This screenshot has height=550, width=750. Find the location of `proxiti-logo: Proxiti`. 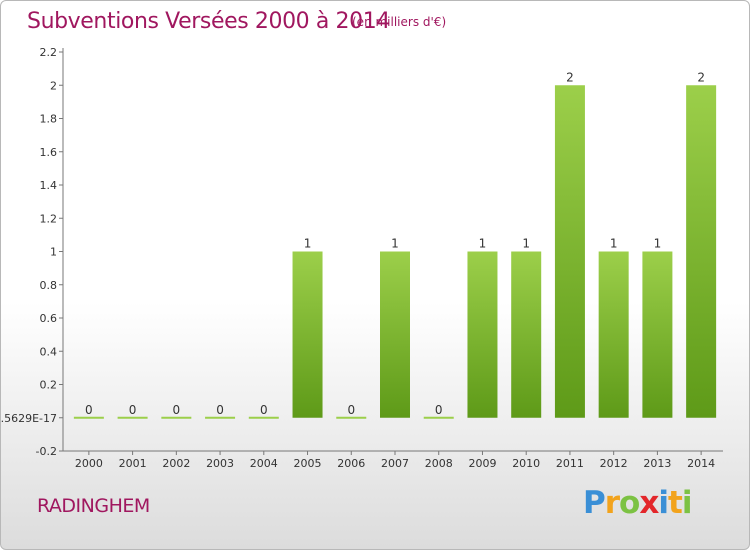

proxiti-logo: Proxiti is located at coordinates (638, 503).